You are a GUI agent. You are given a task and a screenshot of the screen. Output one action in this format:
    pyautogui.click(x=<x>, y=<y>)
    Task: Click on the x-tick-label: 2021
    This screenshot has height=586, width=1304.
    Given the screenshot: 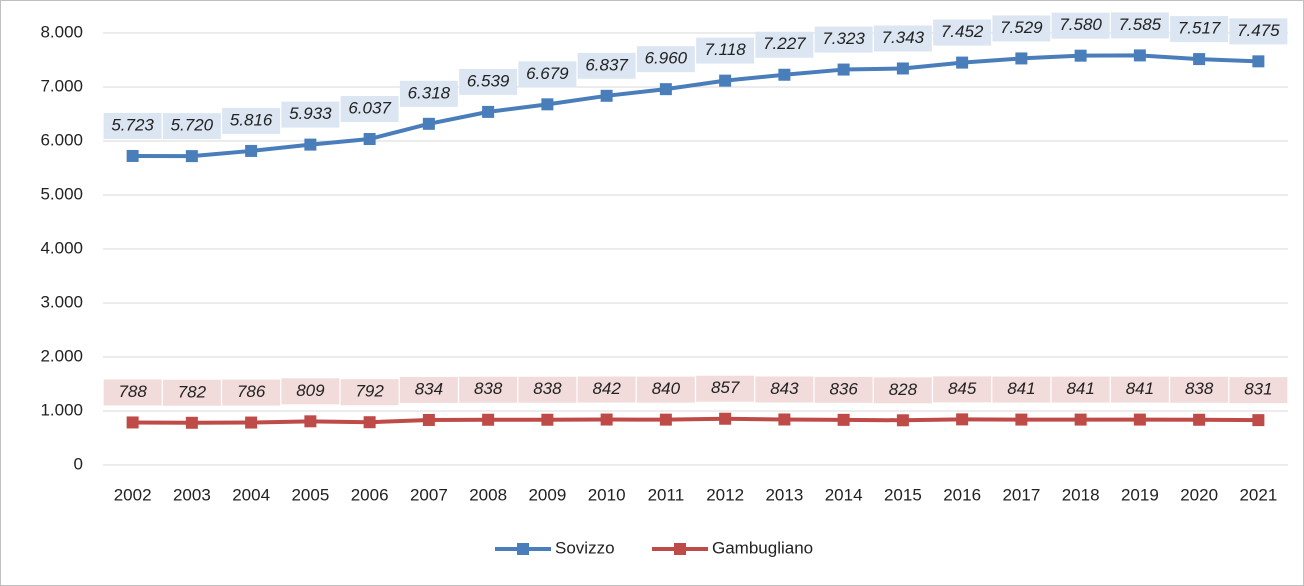 What is the action you would take?
    pyautogui.click(x=1258, y=494)
    